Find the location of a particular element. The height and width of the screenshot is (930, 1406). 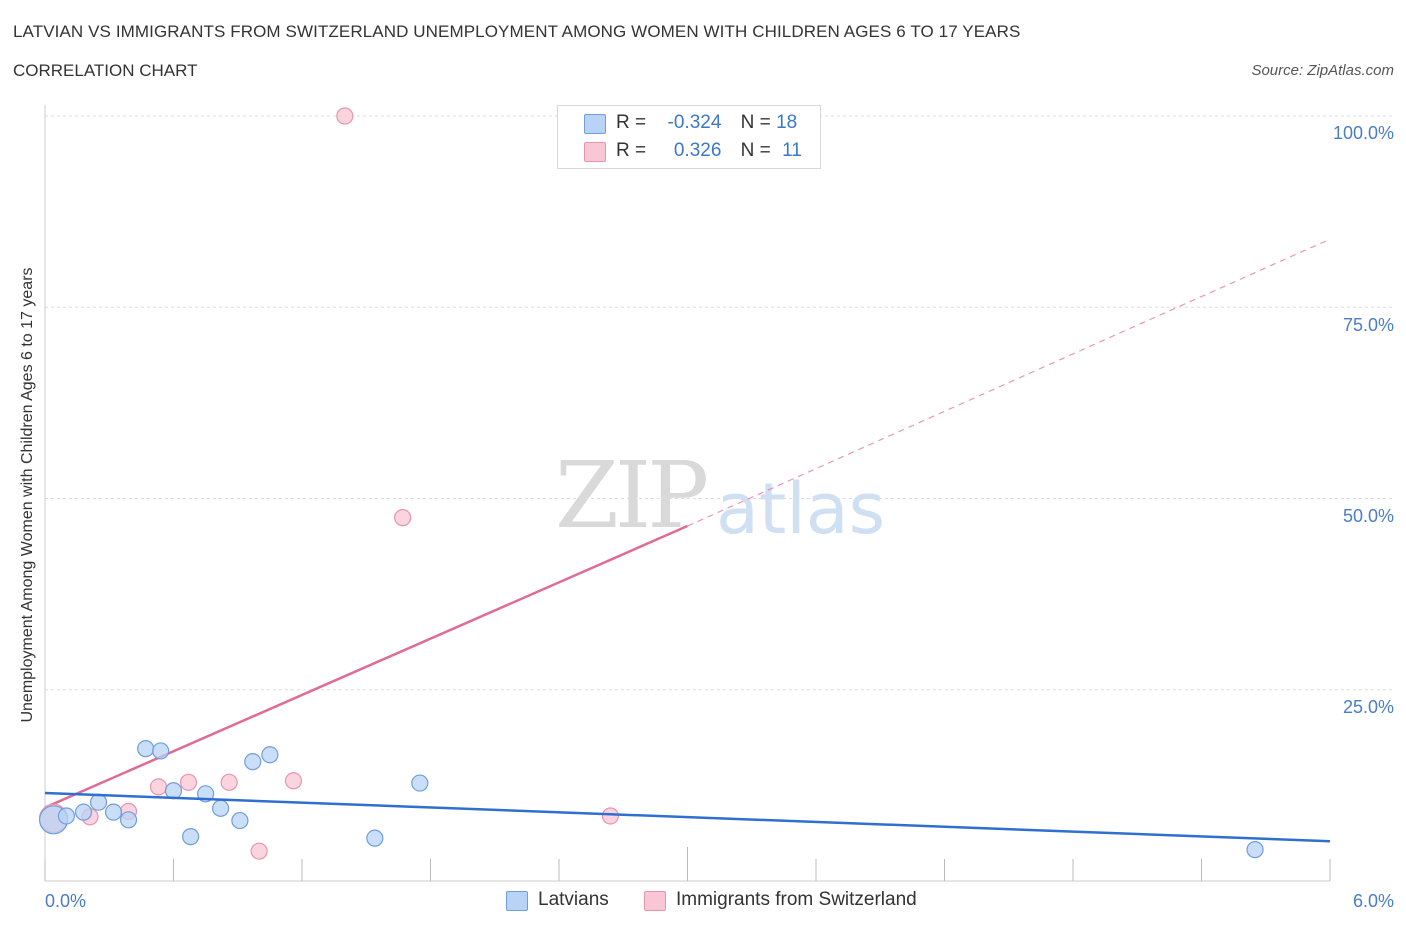

x-tick-label-max: 6.0% is located at coordinates (1373, 901).